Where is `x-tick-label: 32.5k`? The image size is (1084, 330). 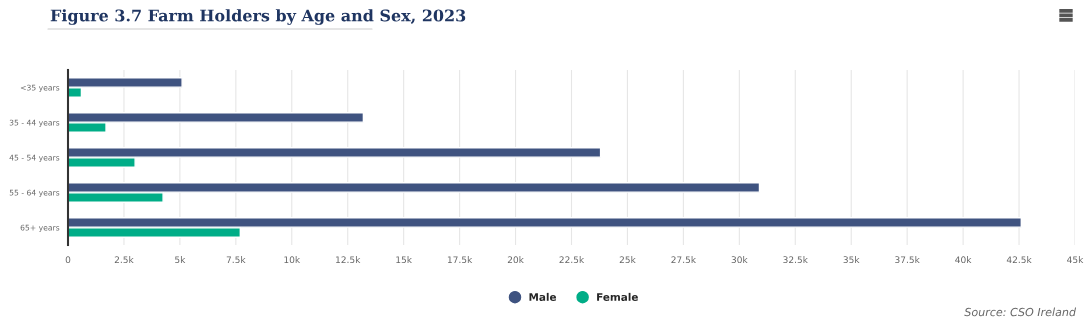
x-tick-label: 32.5k is located at coordinates (795, 260).